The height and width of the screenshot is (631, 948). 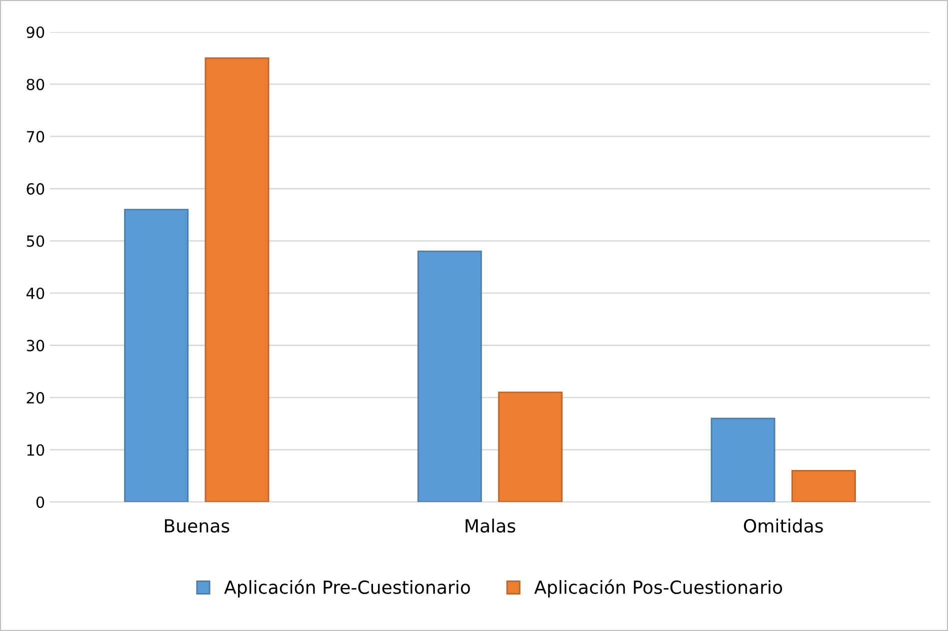 What do you see at coordinates (35, 189) in the screenshot?
I see `y-tick-label: 60` at bounding box center [35, 189].